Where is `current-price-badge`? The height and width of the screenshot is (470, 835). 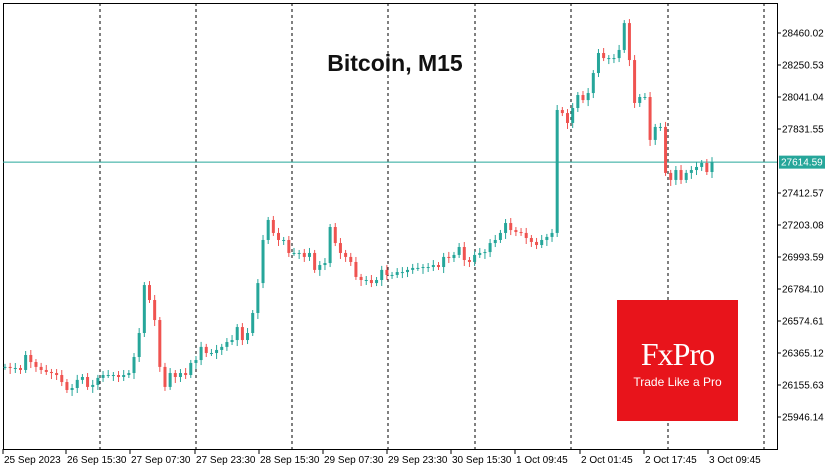
current-price-badge is located at coordinates (802, 162).